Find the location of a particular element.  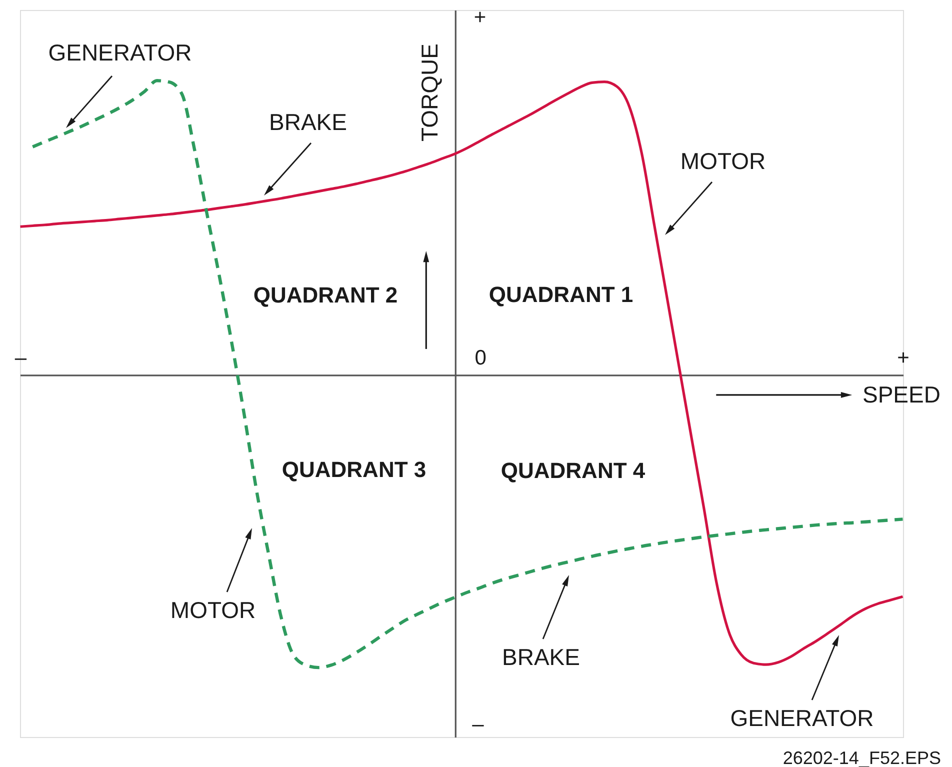

x-tick-label: 0 is located at coordinates (480, 358).